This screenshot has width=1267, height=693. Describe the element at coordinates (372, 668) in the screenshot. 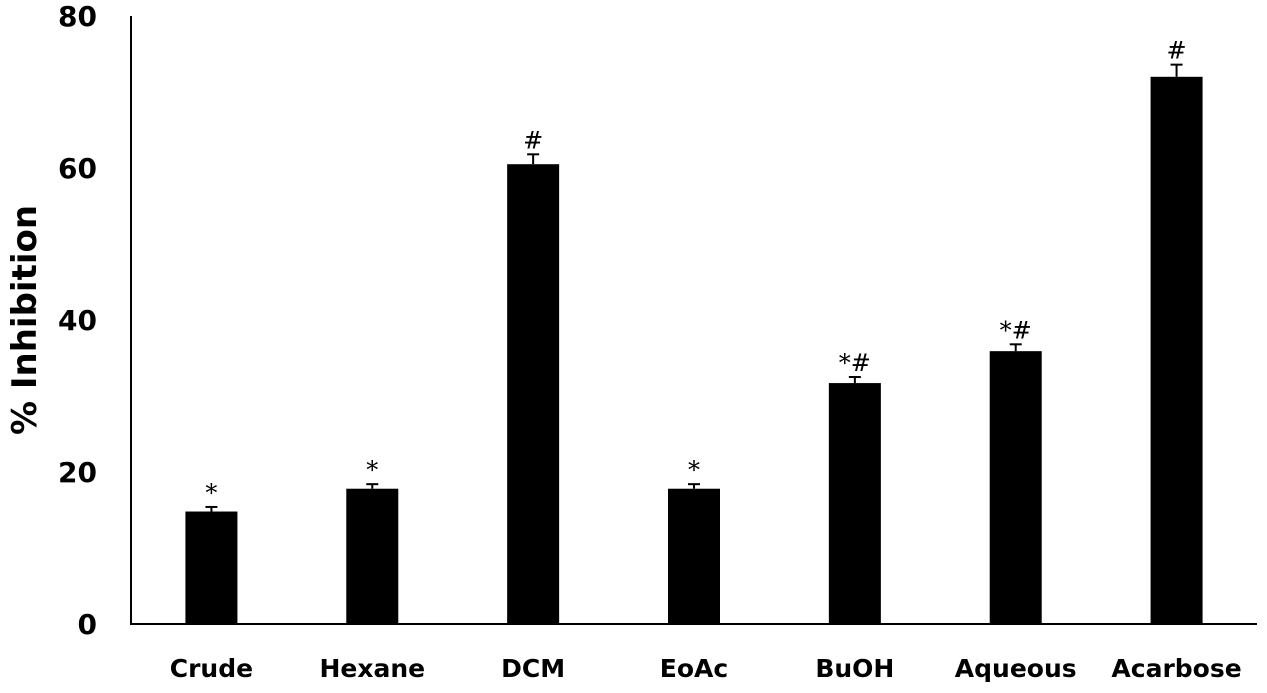

I see `category-label: Hexane` at that location.